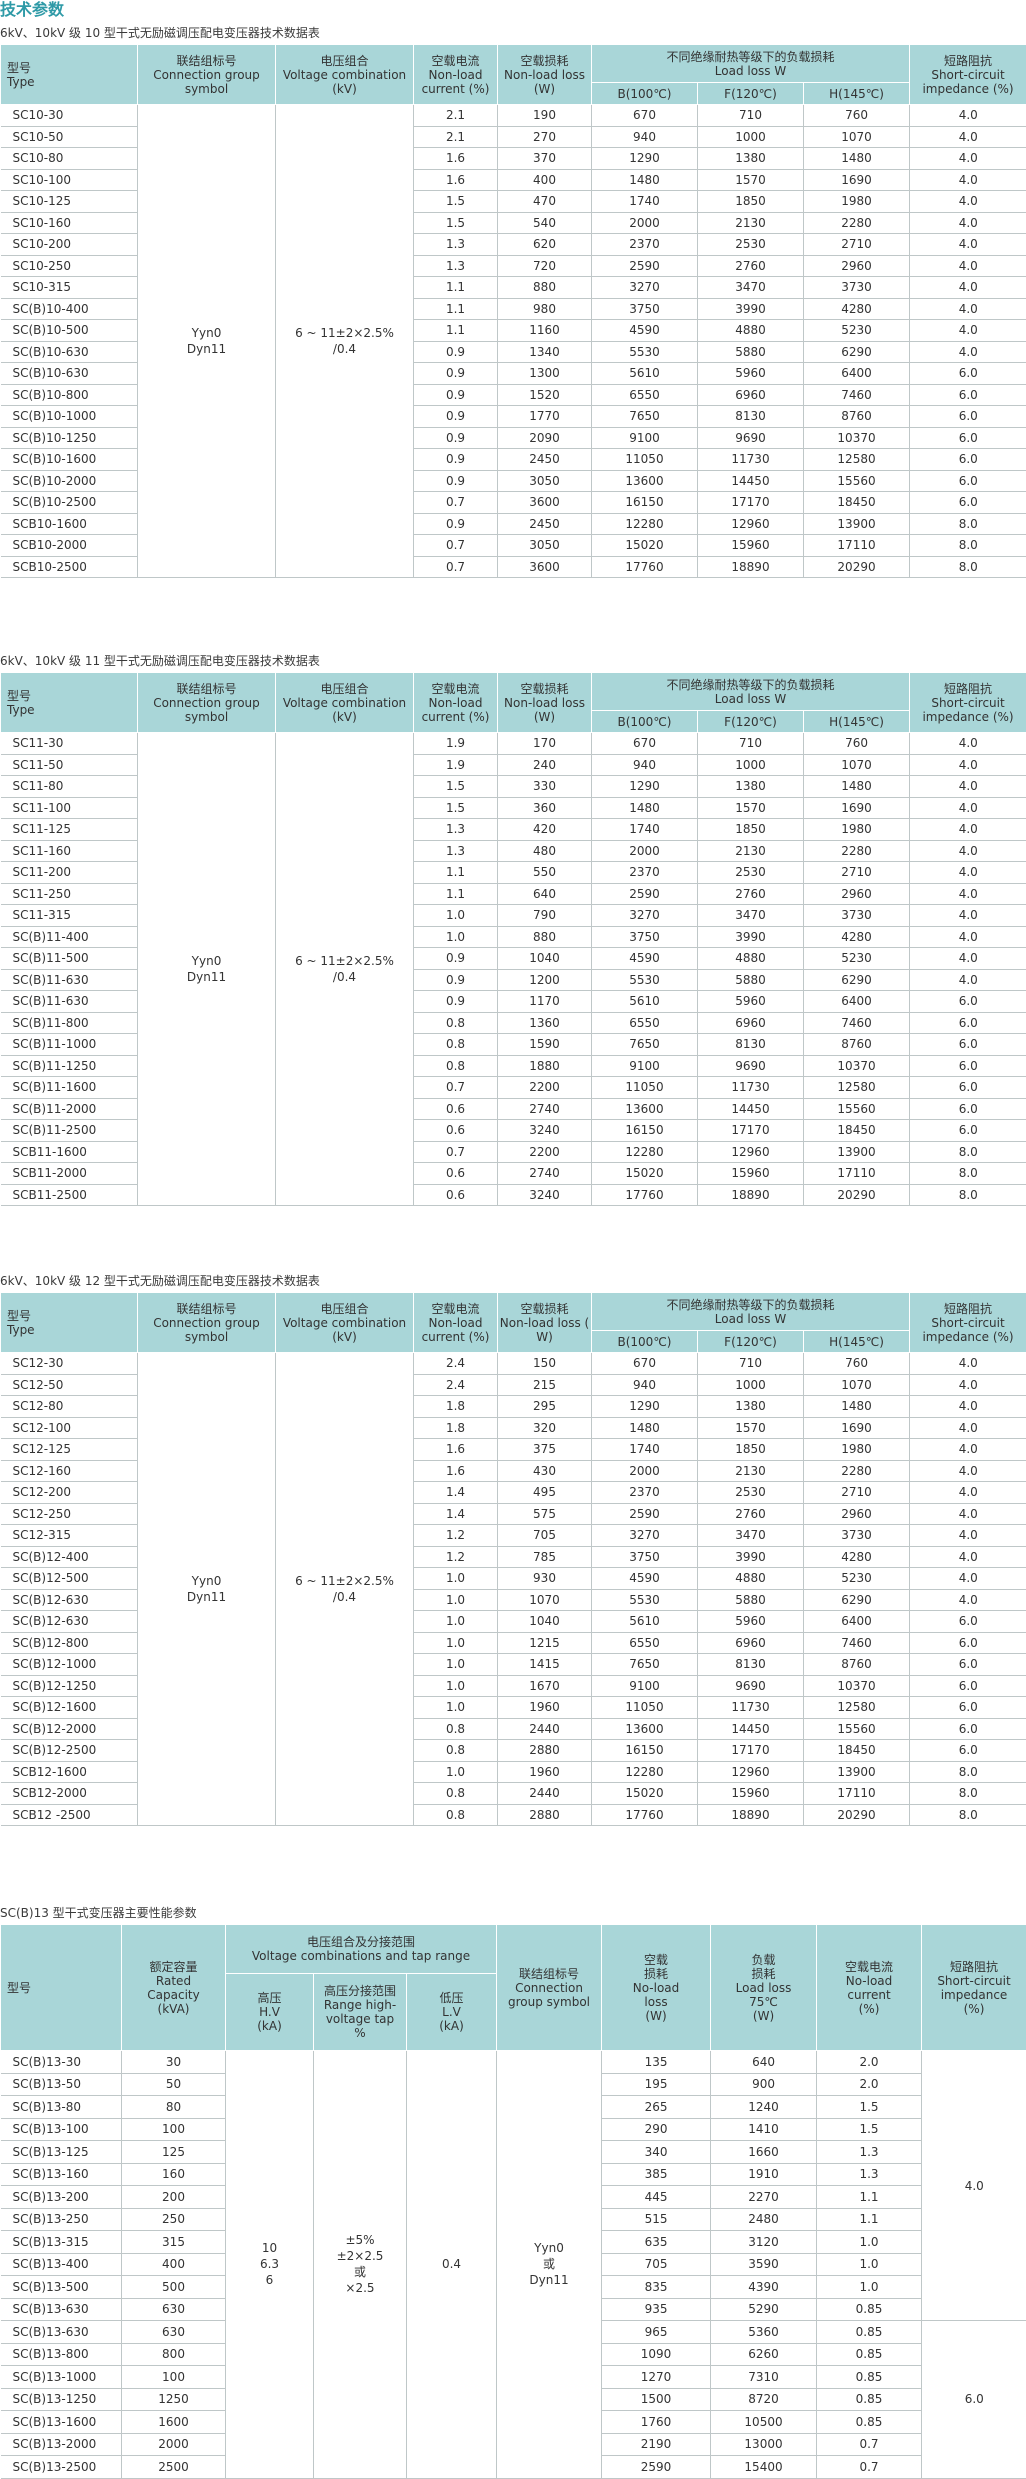 Image resolution: width=1026 pixels, height=2479 pixels. Describe the element at coordinates (644, 786) in the screenshot. I see `cell-load-loss-b: 1290` at that location.